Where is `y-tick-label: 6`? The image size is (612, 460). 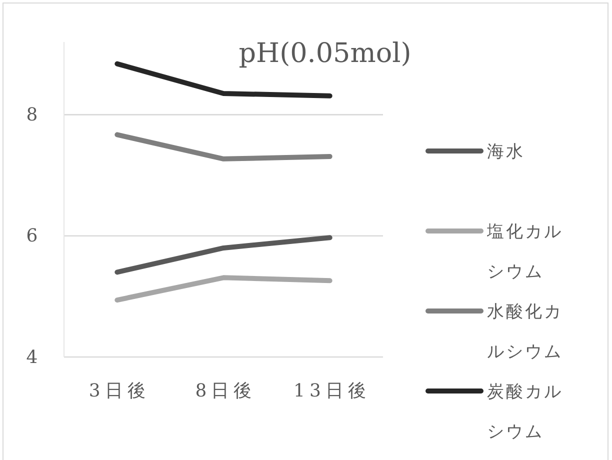 y-tick-label: 6 is located at coordinates (32, 236).